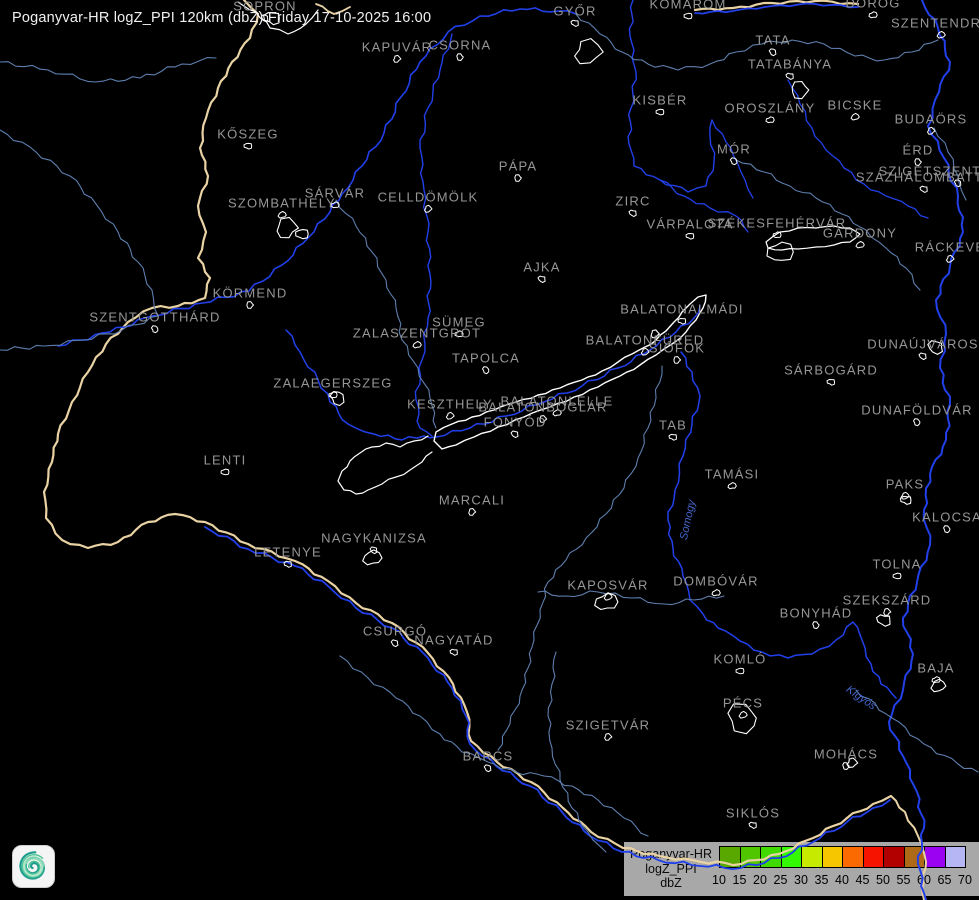  What do you see at coordinates (225, 460) in the screenshot?
I see `city-label: LENTI` at bounding box center [225, 460].